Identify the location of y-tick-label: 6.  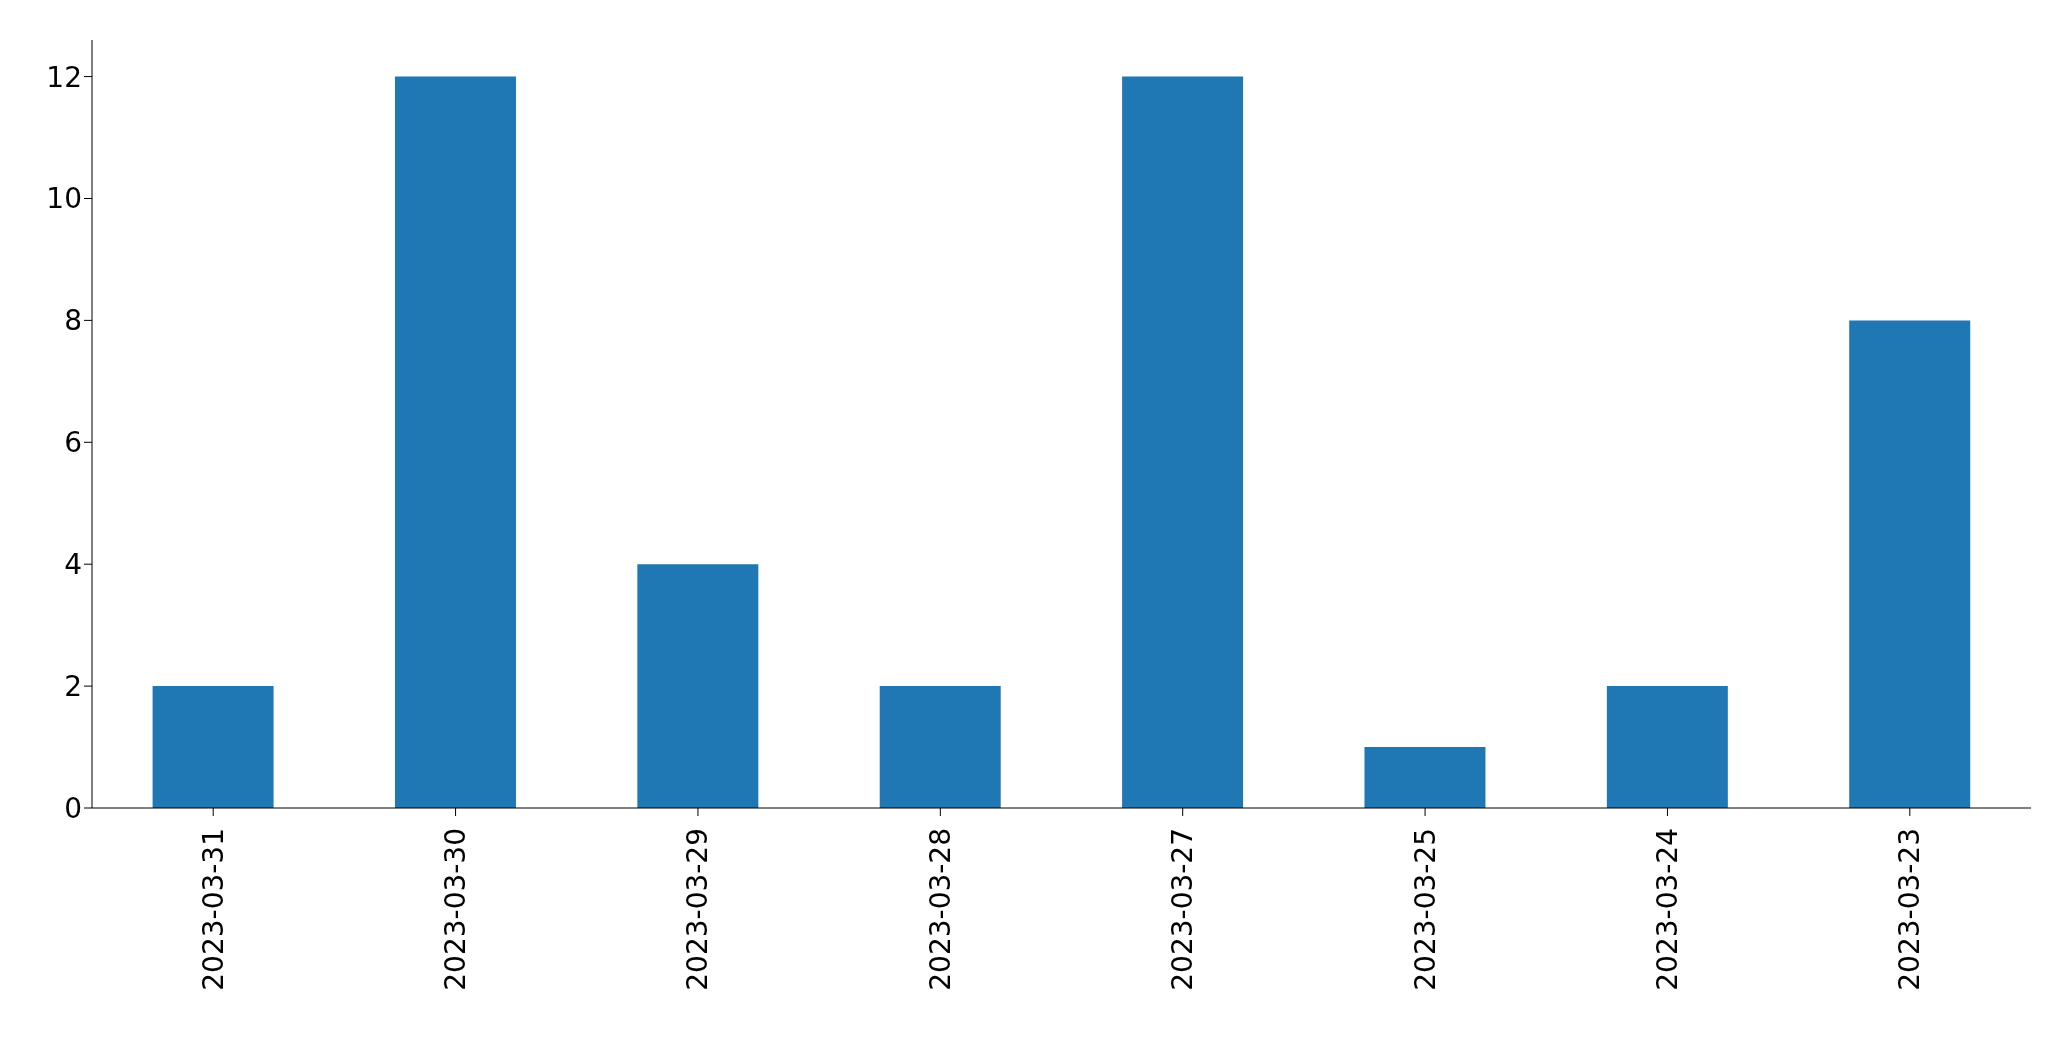
(73, 443).